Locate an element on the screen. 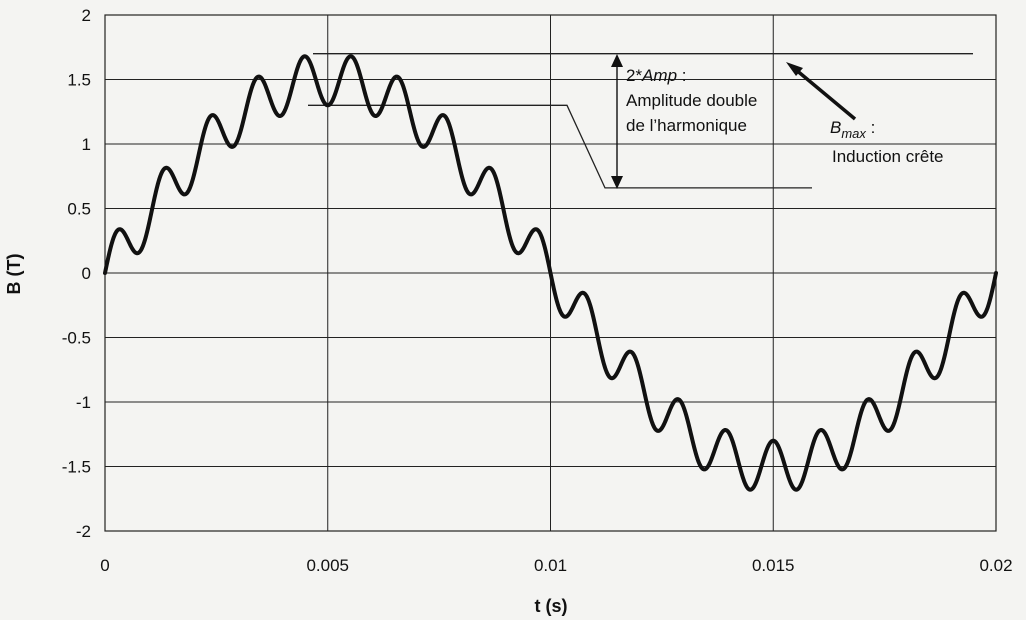 The image size is (1026, 620). y-tick-labels: 2 1.5 1 0.5 0 -0.5 -1 -1.5 -2 is located at coordinates (76, 273).